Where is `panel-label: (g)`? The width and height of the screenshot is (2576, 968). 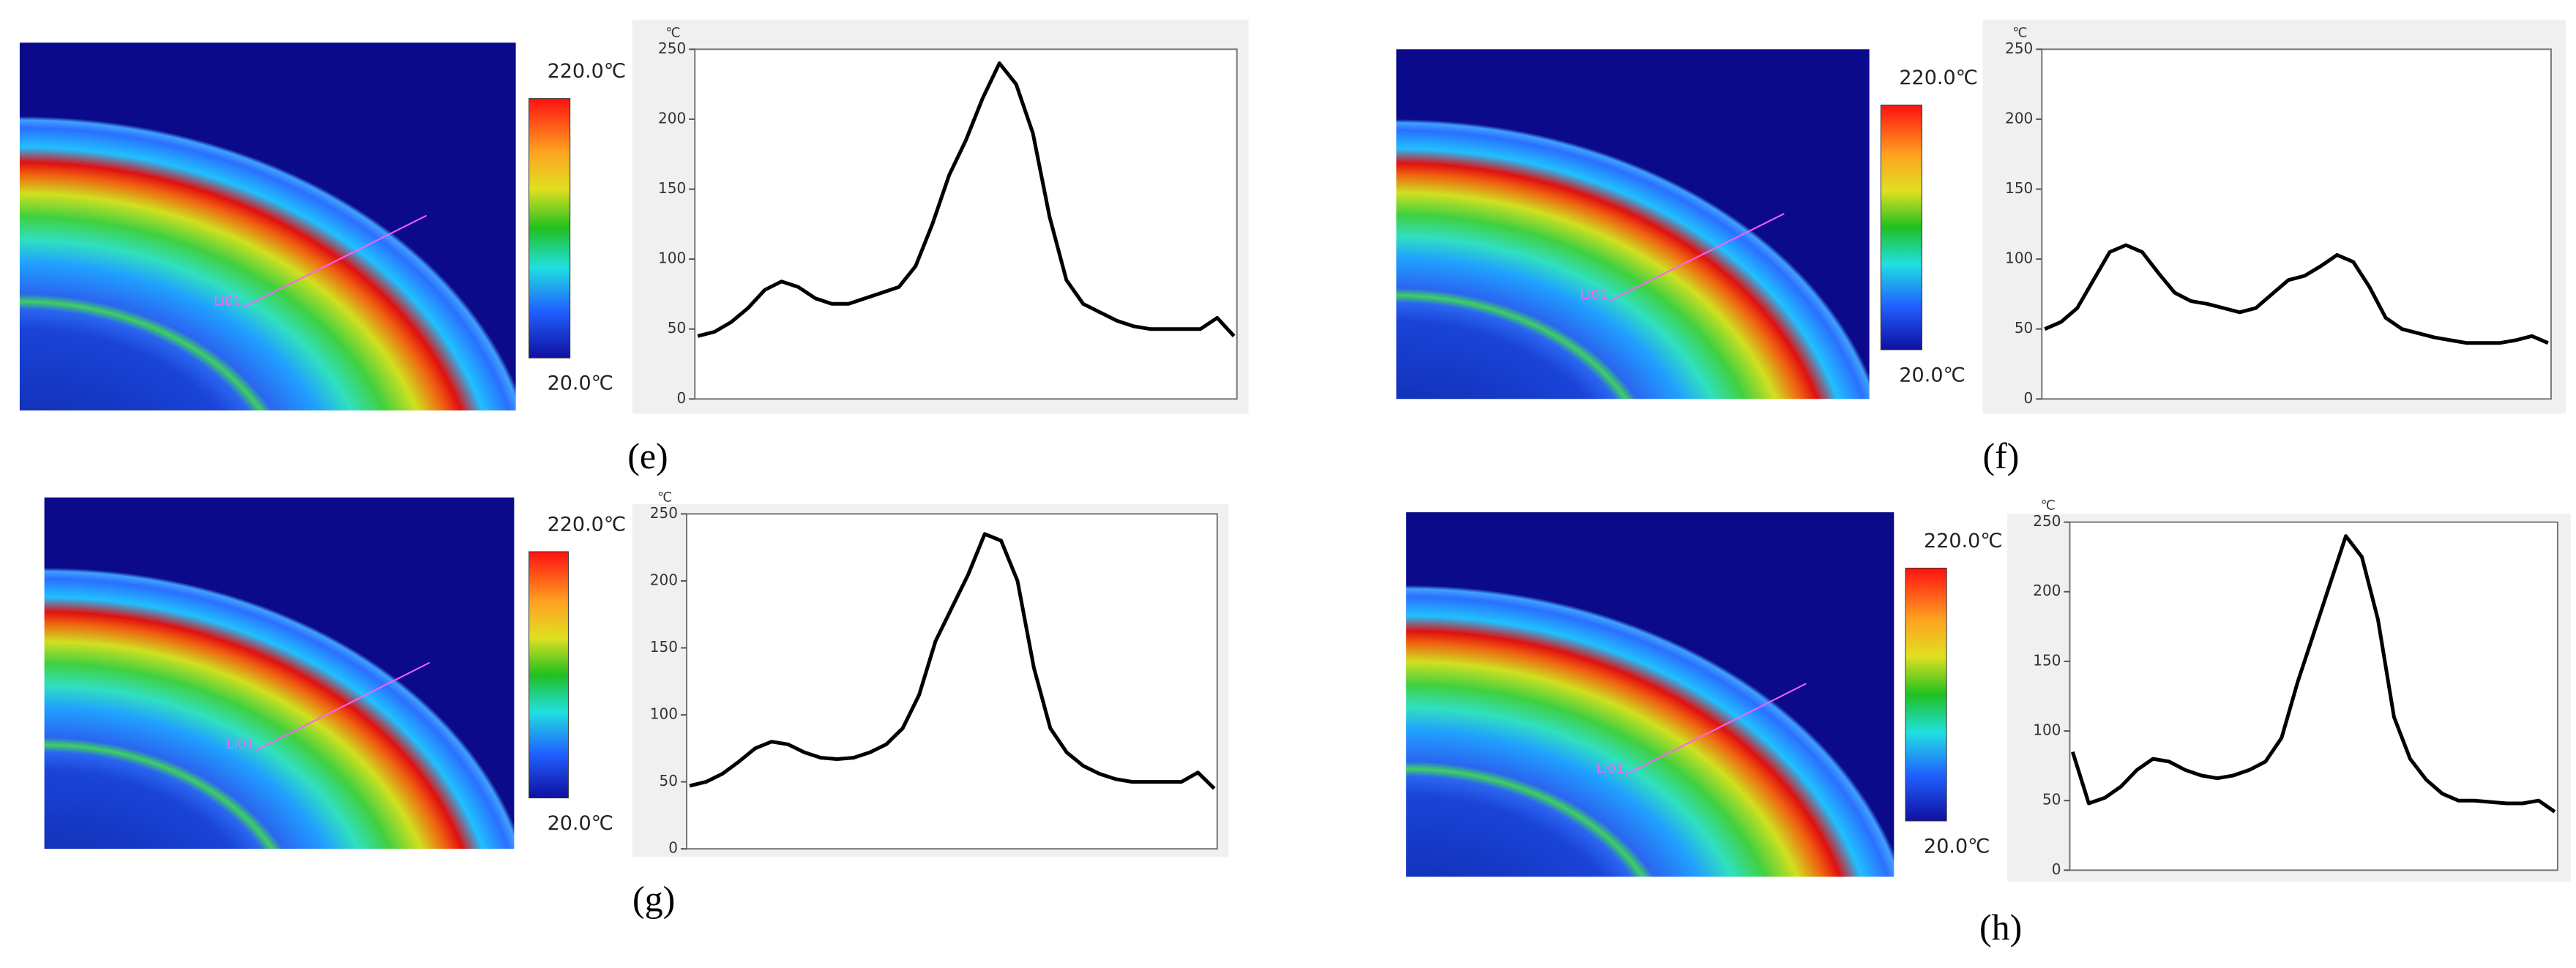 panel-label: (g) is located at coordinates (653, 900).